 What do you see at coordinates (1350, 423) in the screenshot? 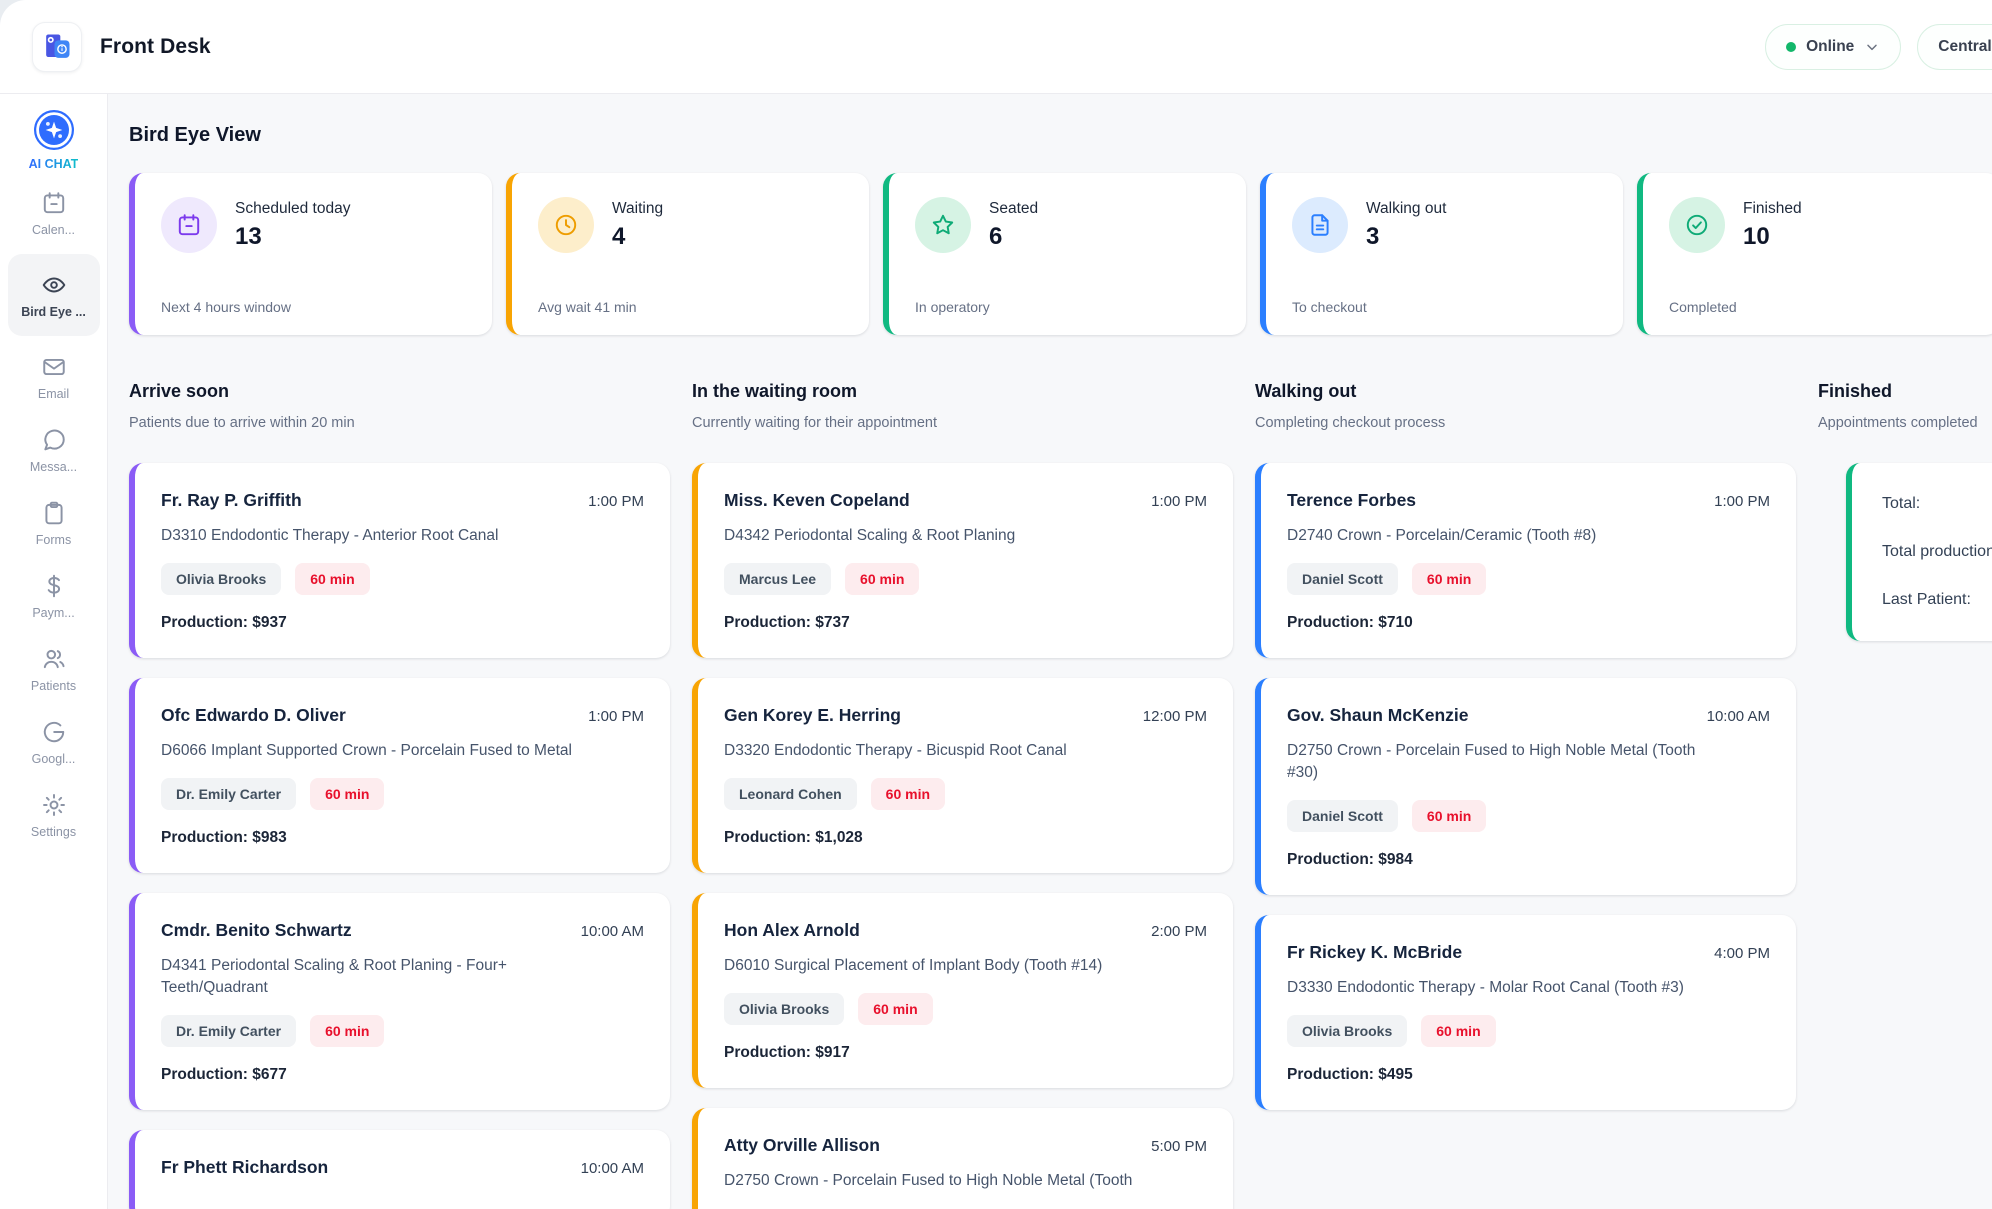
I see `column-subtitle: Completing checkout process` at bounding box center [1350, 423].